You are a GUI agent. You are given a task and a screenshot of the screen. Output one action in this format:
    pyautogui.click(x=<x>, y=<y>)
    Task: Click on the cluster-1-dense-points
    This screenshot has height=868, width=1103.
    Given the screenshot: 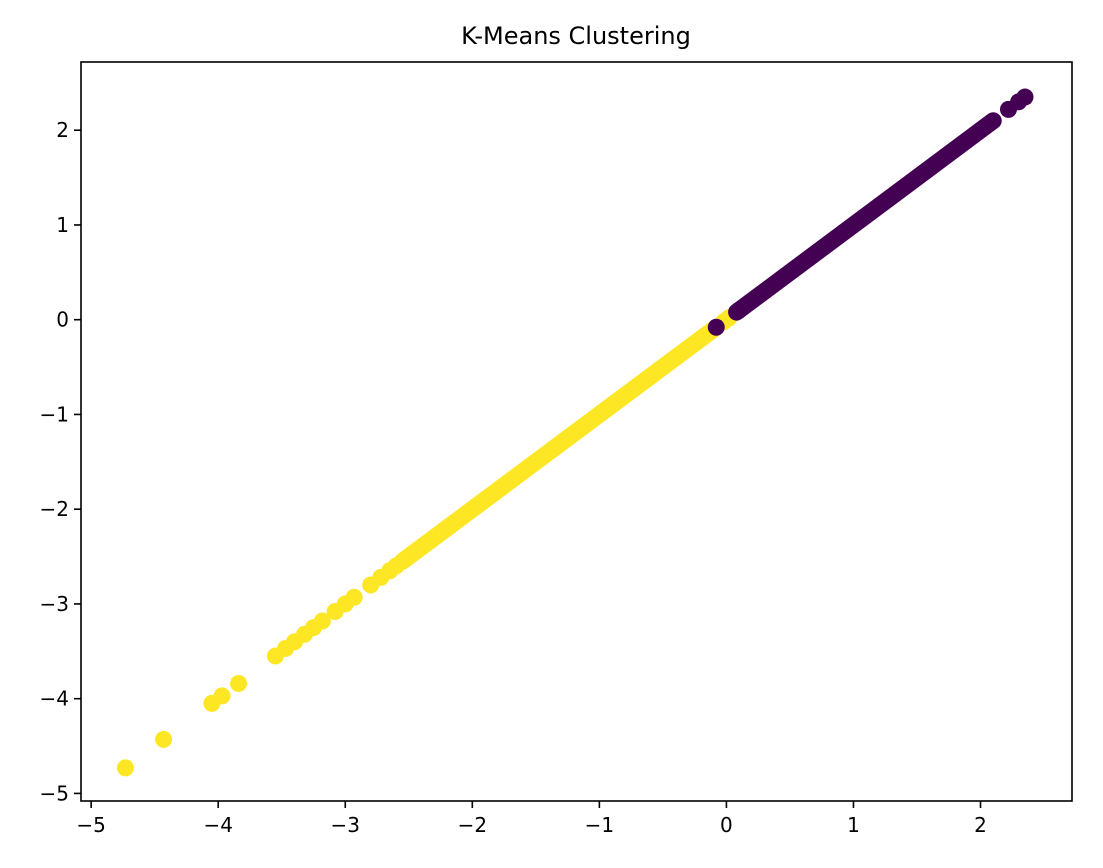 What is the action you would take?
    pyautogui.click(x=558, y=445)
    